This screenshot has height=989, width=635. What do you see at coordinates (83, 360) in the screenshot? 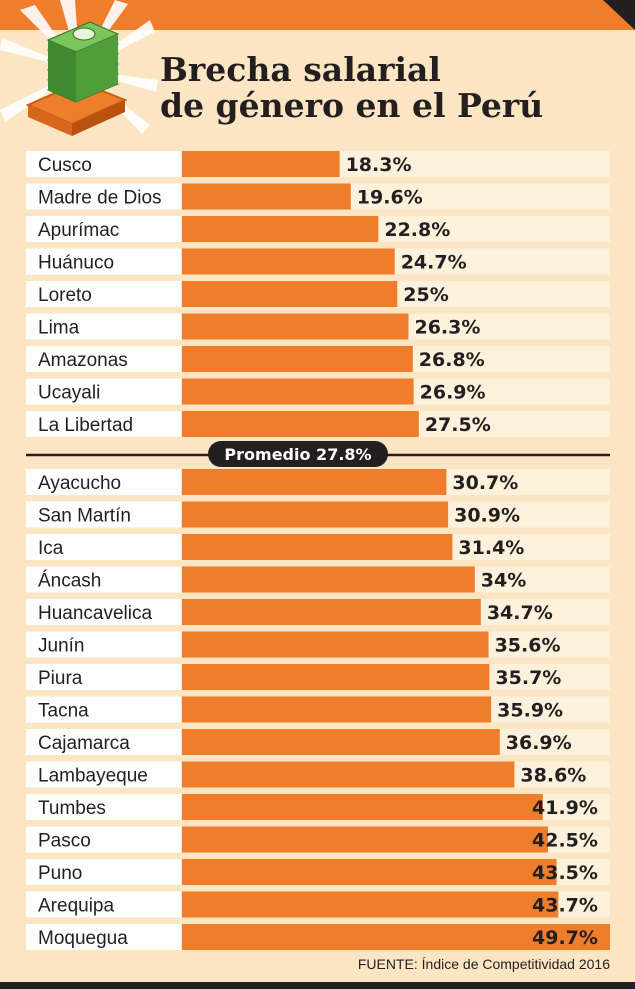
I see `category-label: Amazonas` at bounding box center [83, 360].